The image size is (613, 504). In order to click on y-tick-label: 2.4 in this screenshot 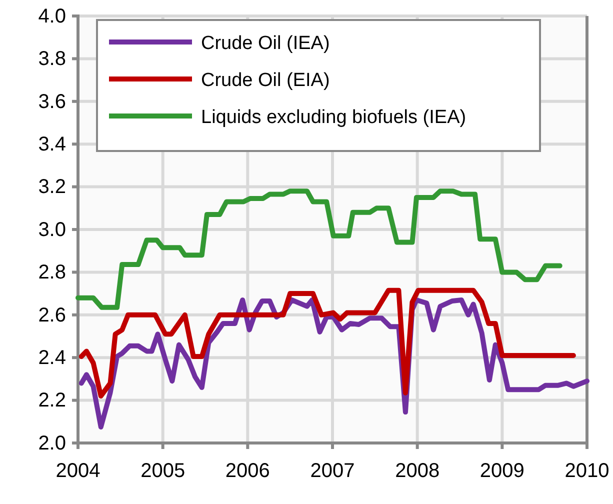, I will do `click(52, 358)`.